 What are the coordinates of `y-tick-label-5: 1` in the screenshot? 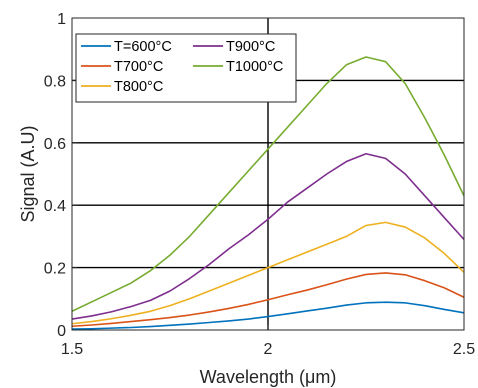 It's located at (61, 19).